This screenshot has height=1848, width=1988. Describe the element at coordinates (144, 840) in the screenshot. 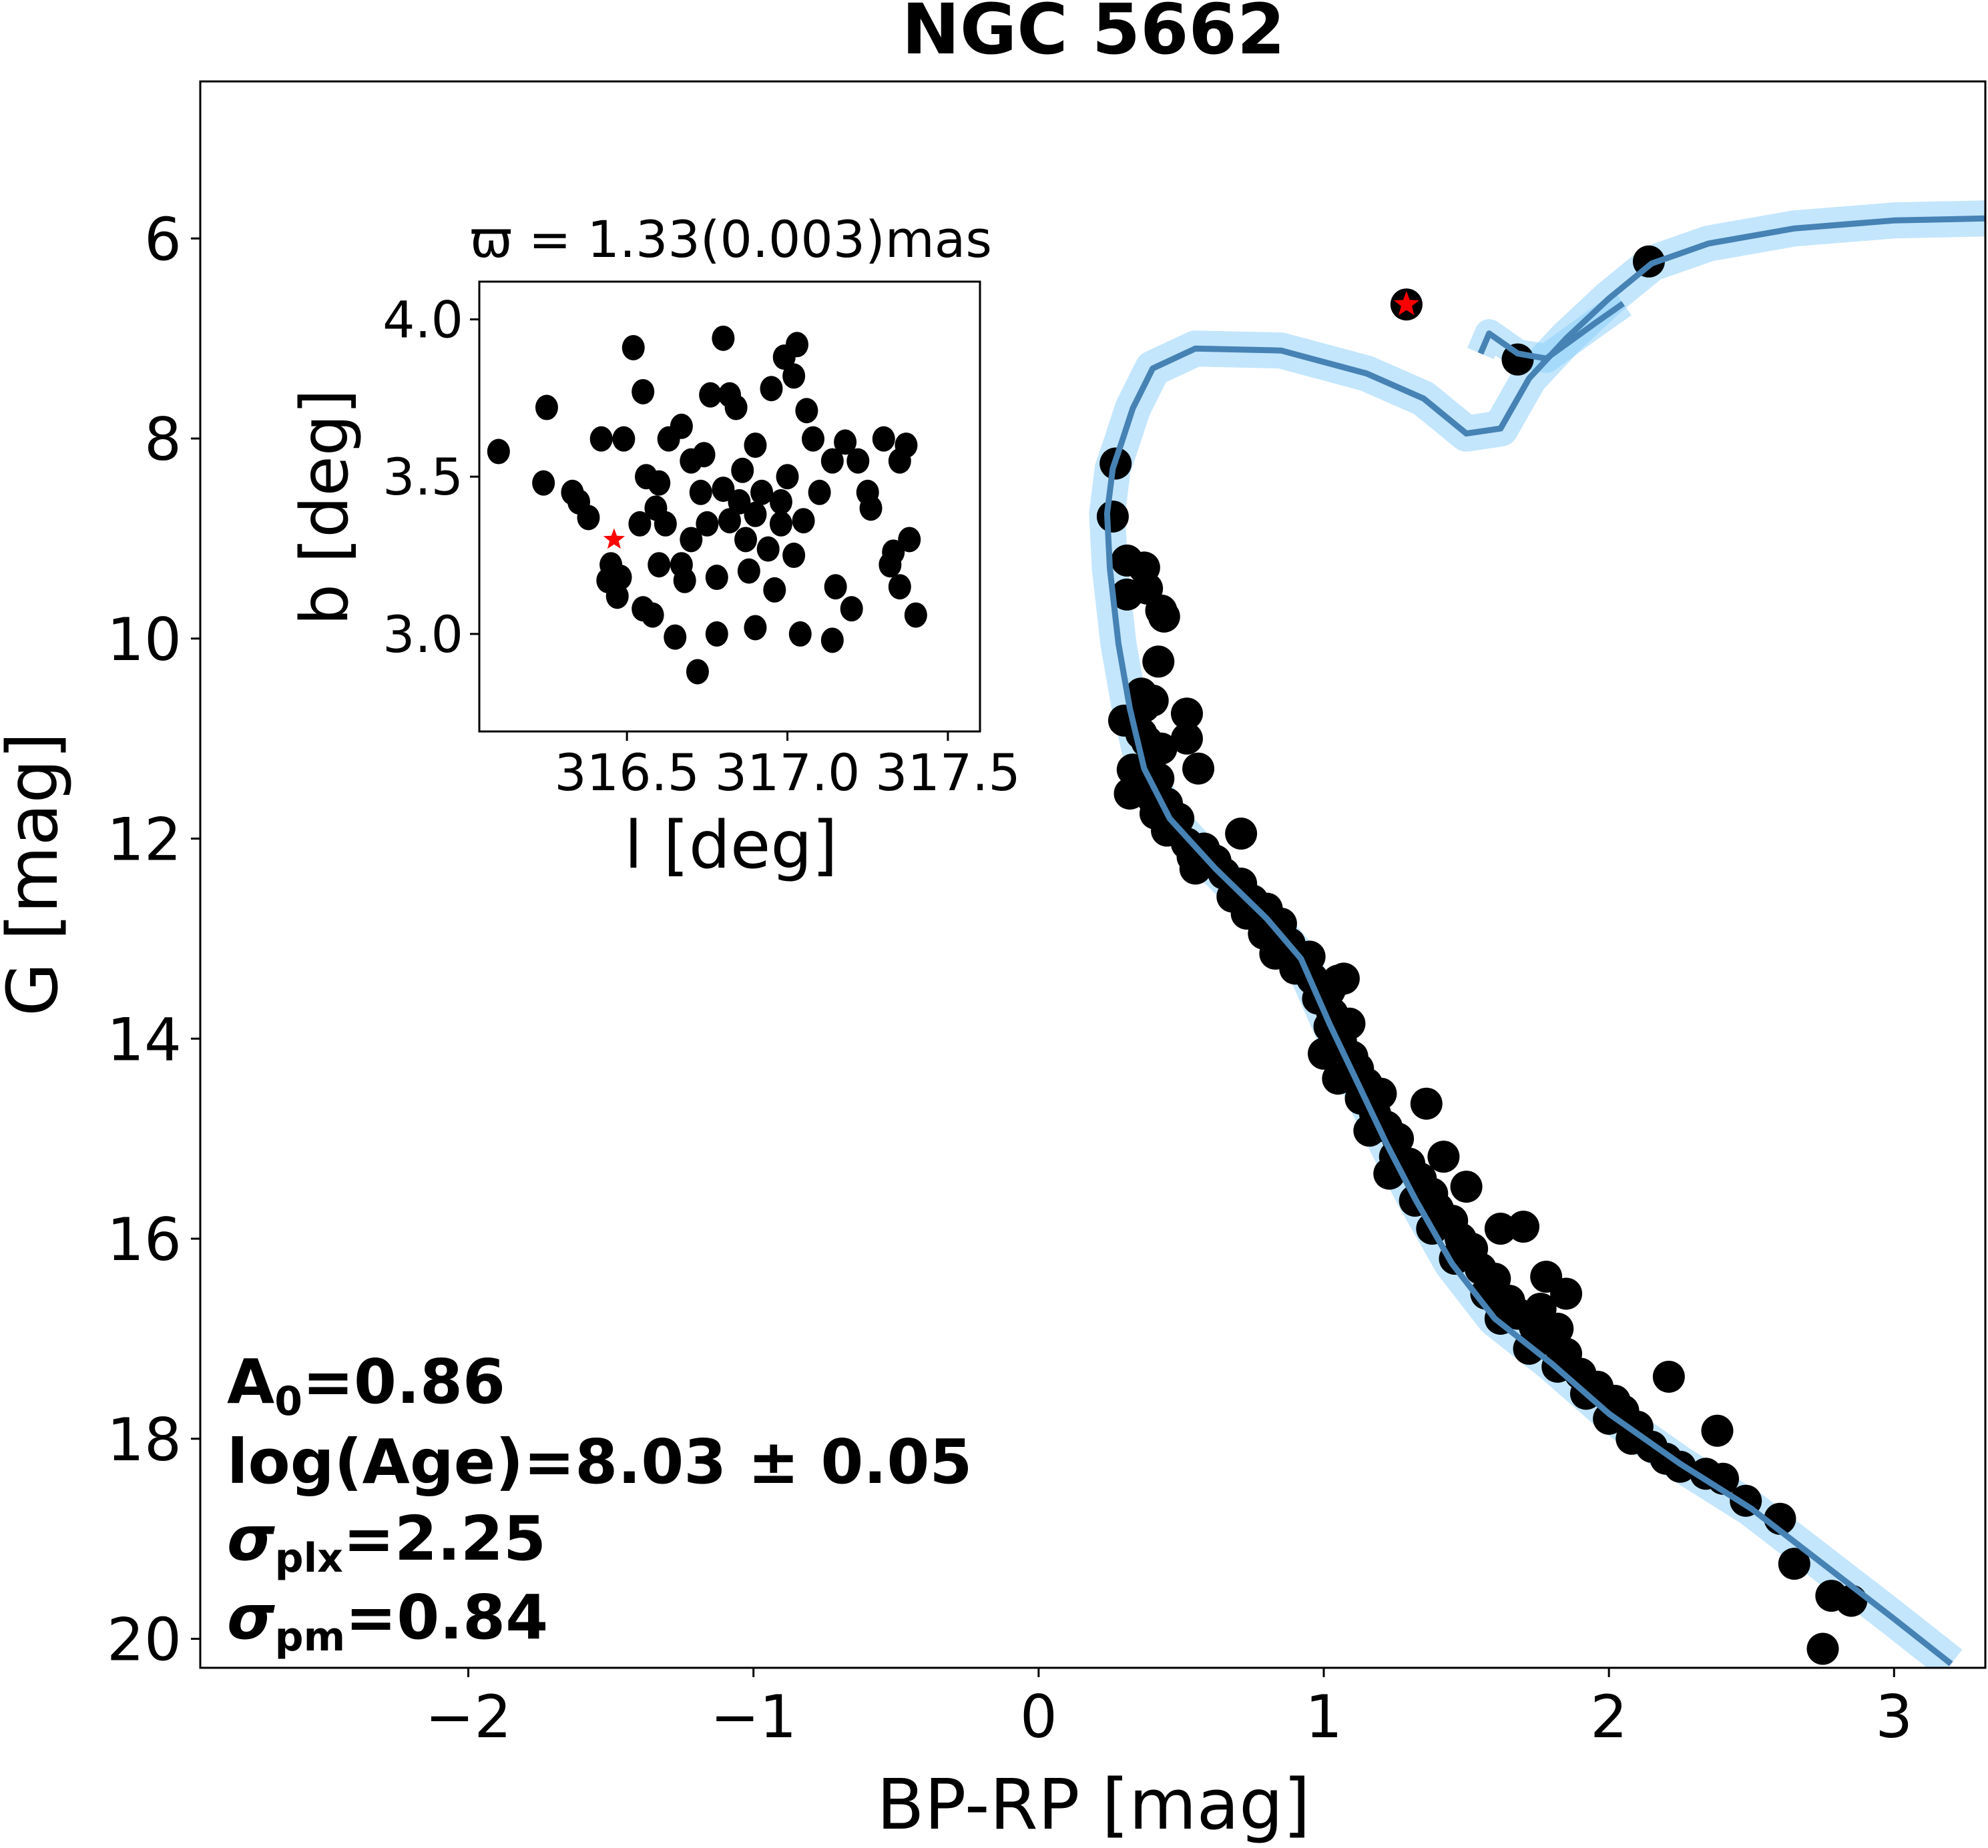

I see `y-tick-label: 12` at that location.